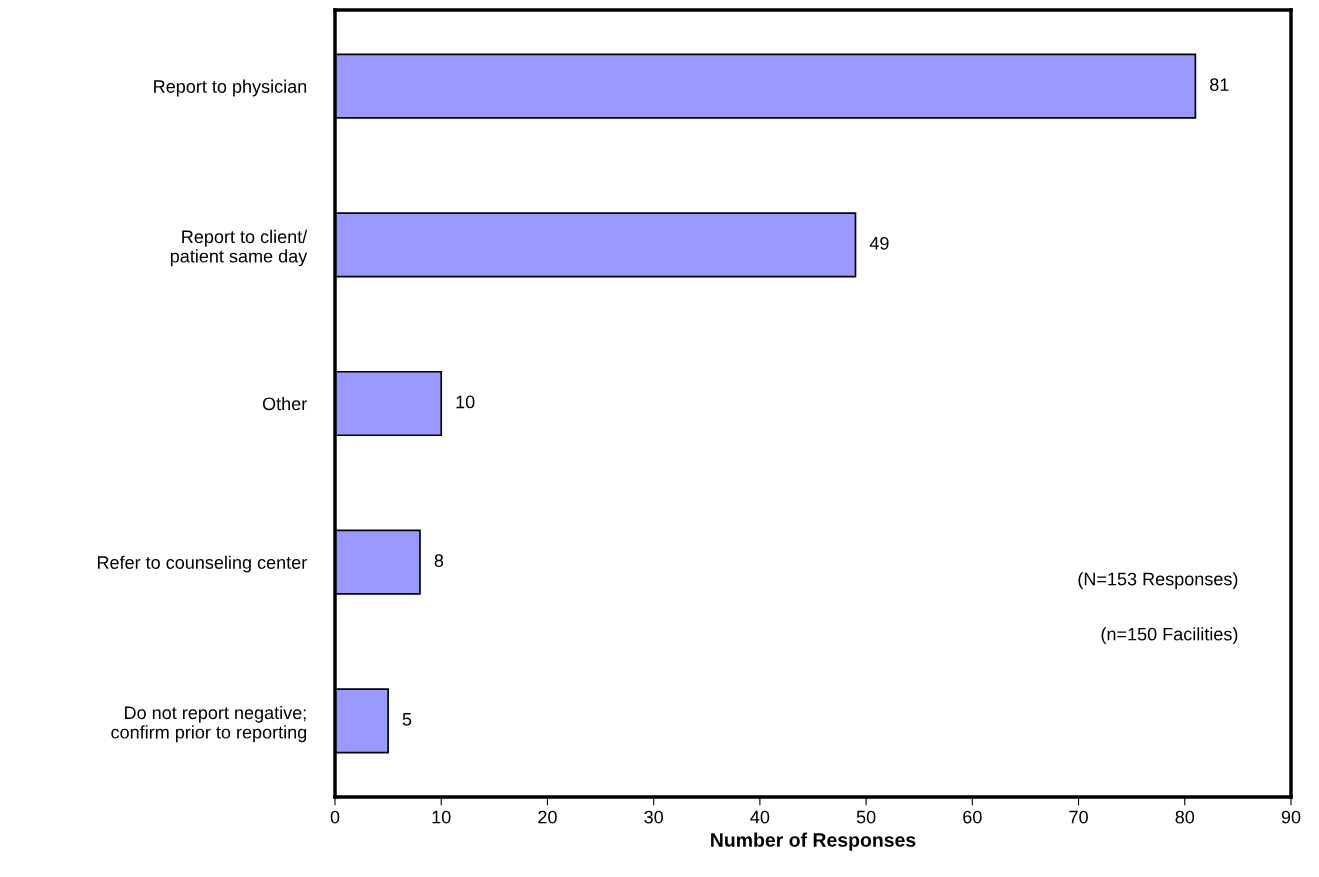 This screenshot has height=877, width=1319. Describe the element at coordinates (813, 841) in the screenshot. I see `x-axis-title: Number of Responses` at that location.